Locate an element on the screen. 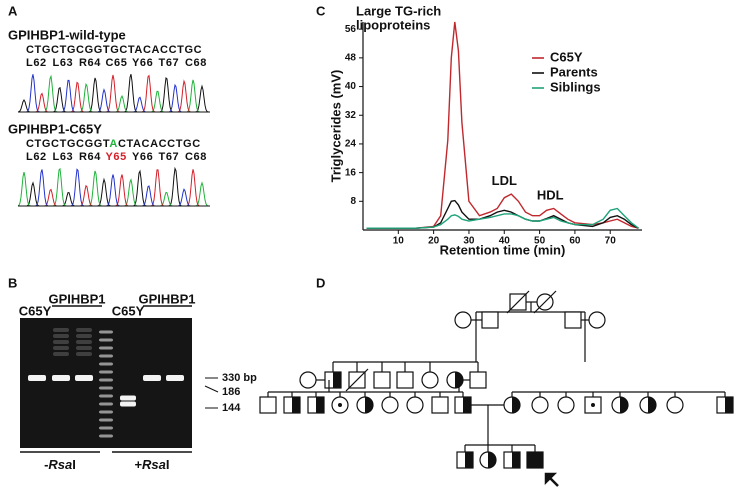 Image resolution: width=737 pixels, height=493 pixels. size-label: 186 is located at coordinates (231, 392).